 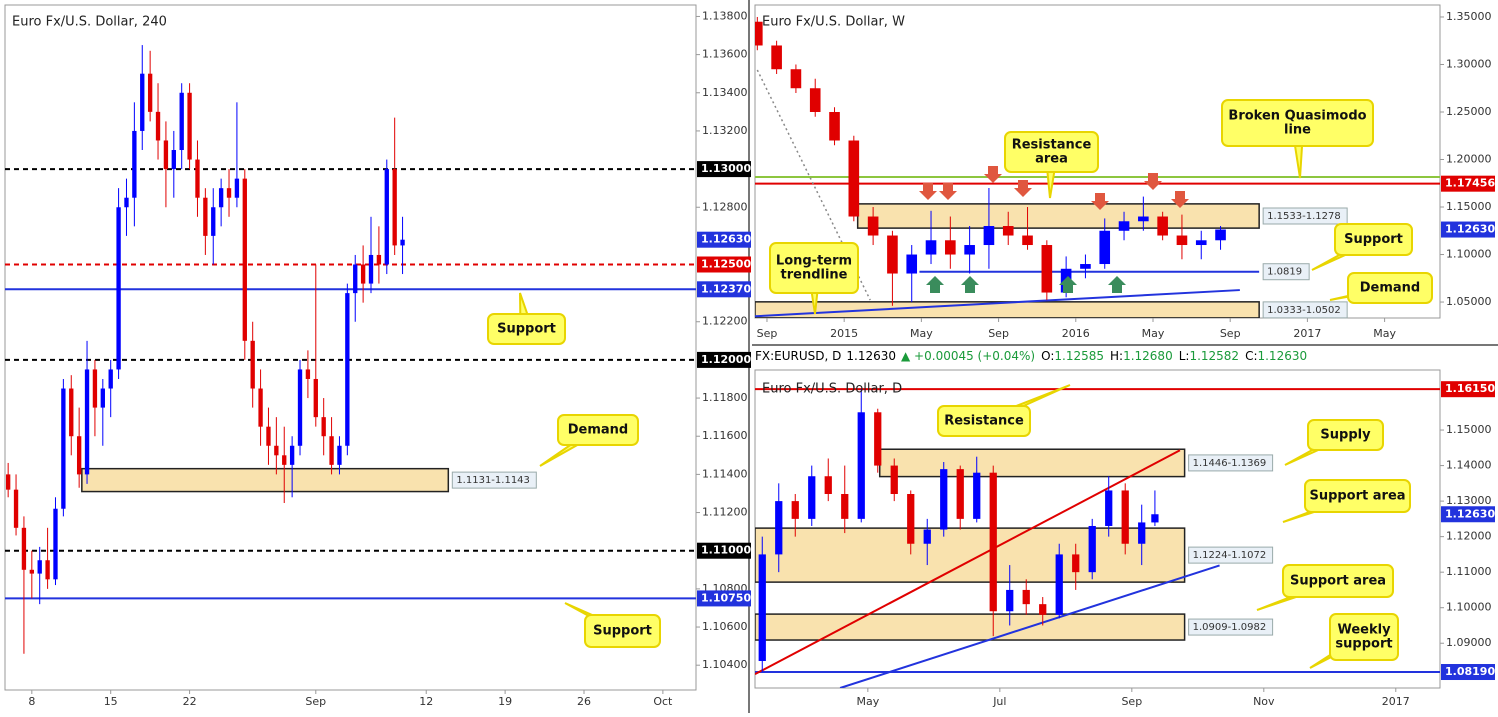 I want to click on callout-text: Broken Quasimodo, so click(x=1297, y=116).